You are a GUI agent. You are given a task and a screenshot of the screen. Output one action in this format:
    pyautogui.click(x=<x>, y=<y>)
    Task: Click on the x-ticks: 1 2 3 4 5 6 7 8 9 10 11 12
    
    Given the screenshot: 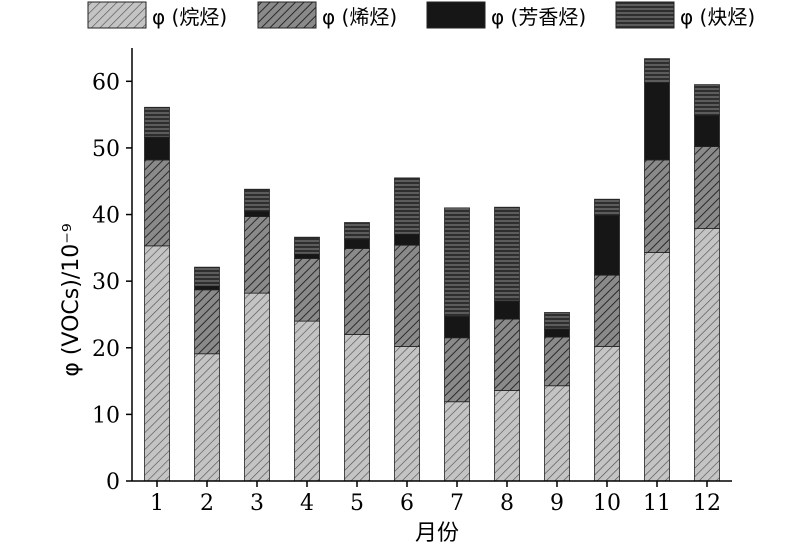 What is the action you would take?
    pyautogui.click(x=435, y=498)
    